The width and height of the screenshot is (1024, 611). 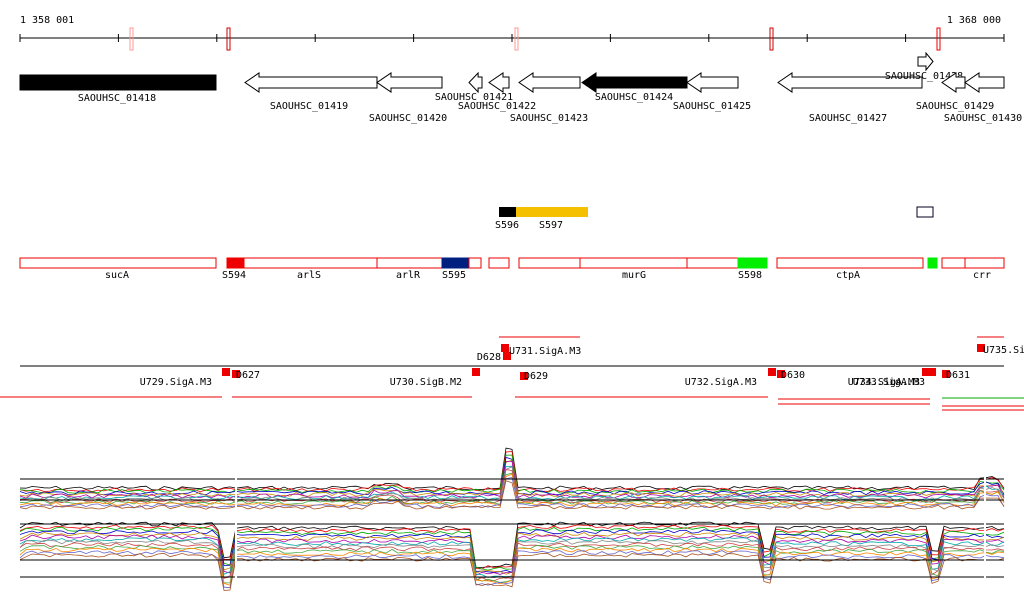 What do you see at coordinates (793, 375) in the screenshot?
I see `promoter-label: D630` at bounding box center [793, 375].